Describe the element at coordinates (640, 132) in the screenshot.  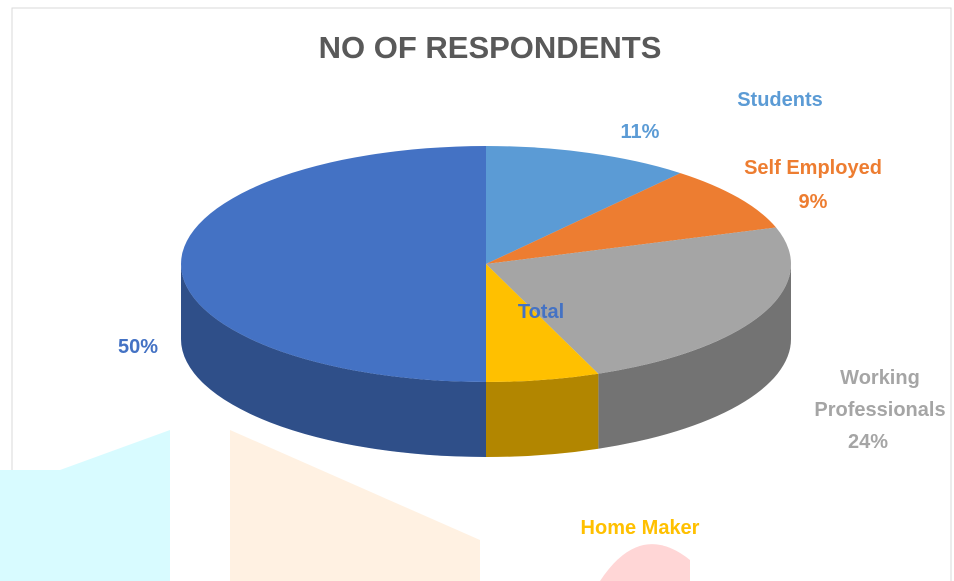
I see `data-label: 11%` at that location.